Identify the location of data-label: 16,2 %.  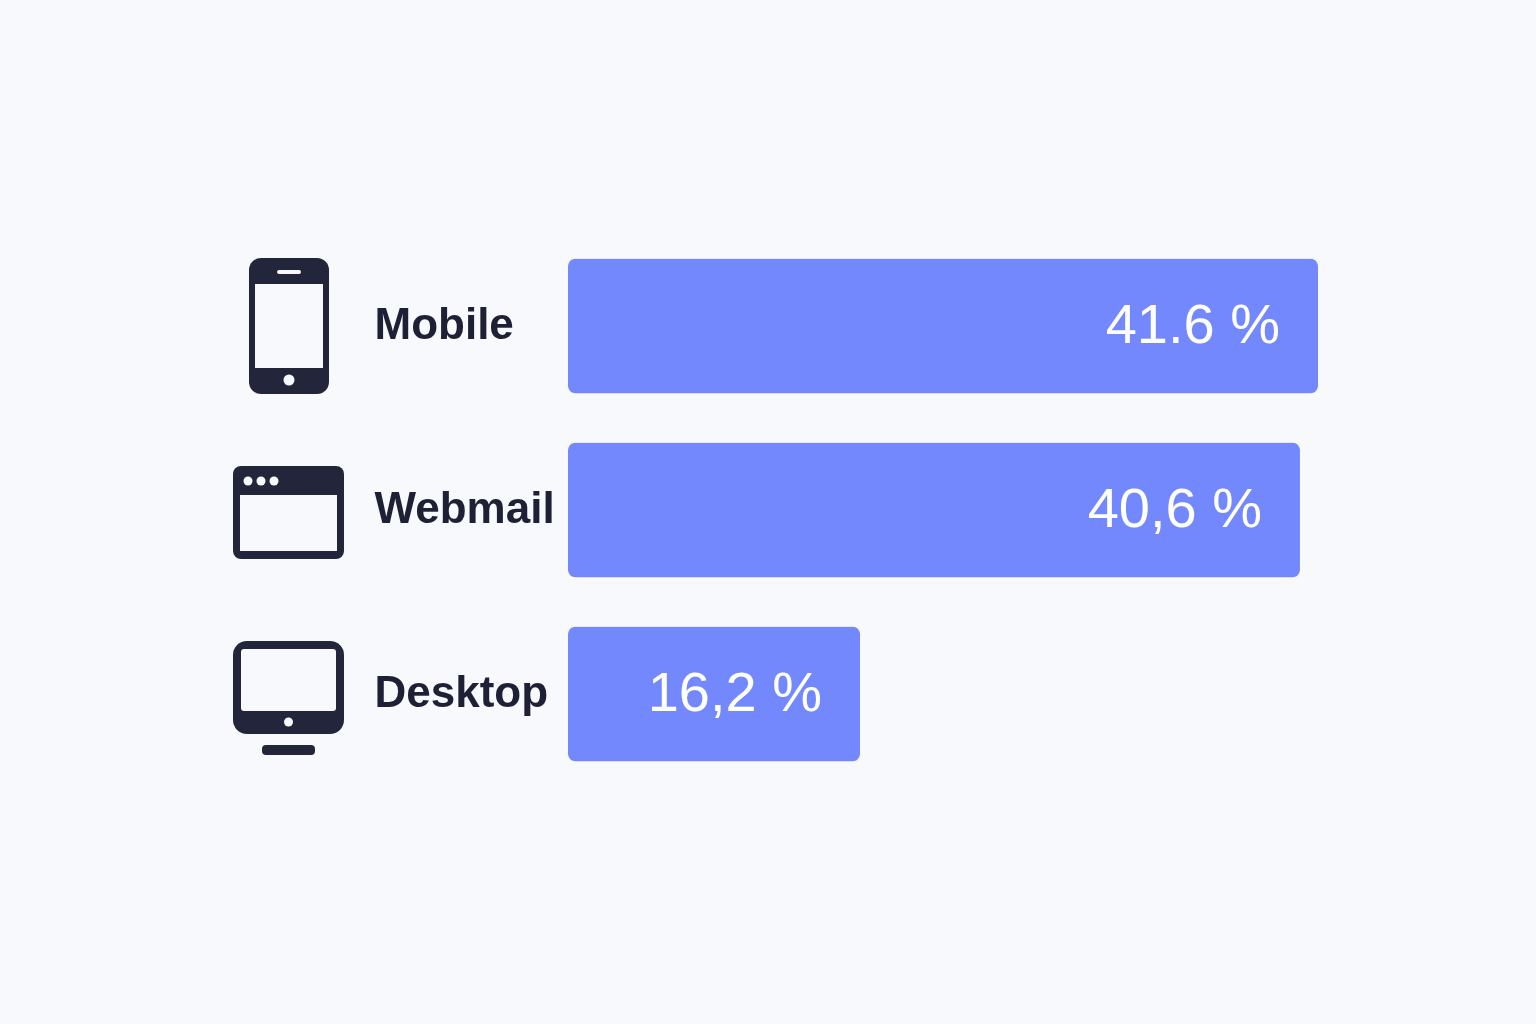
(735, 691).